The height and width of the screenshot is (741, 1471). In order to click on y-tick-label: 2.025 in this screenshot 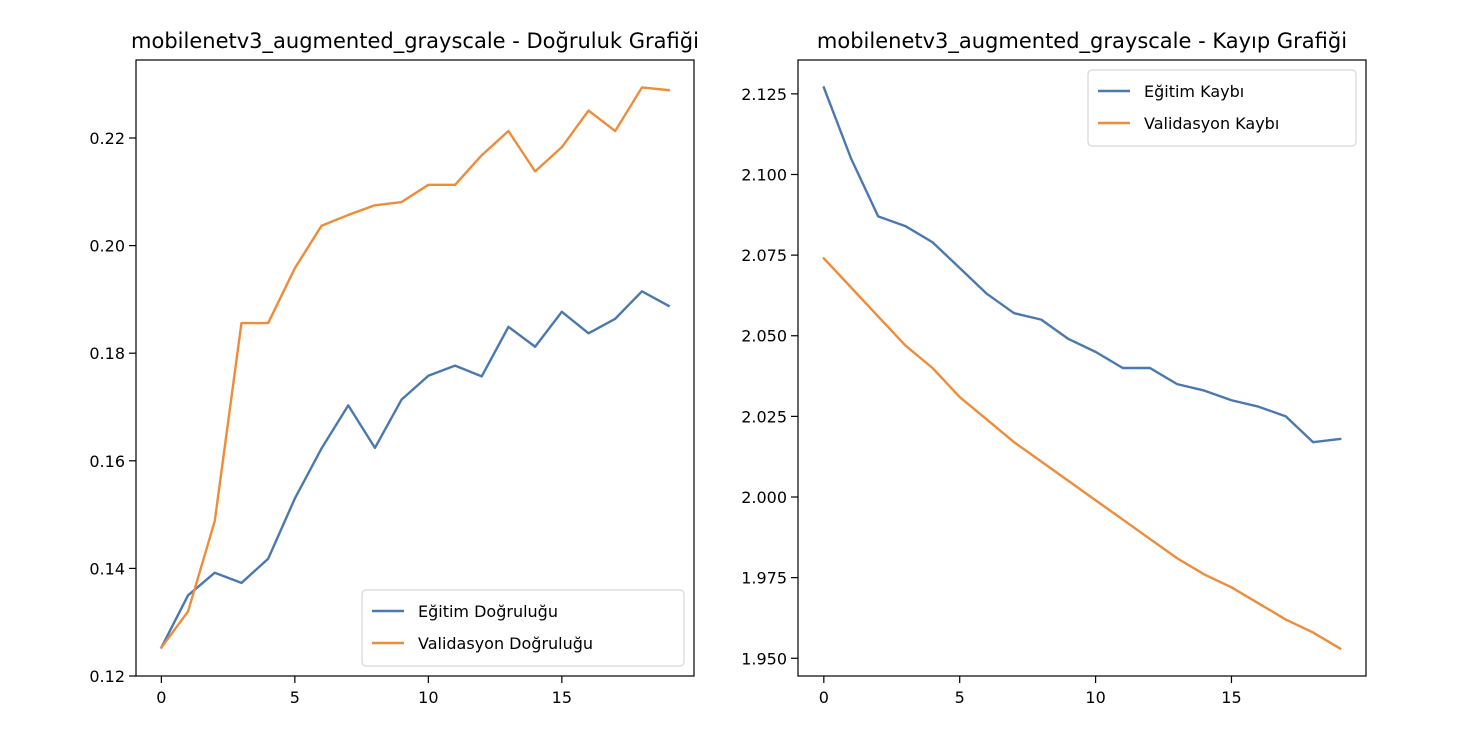, I will do `click(764, 416)`.